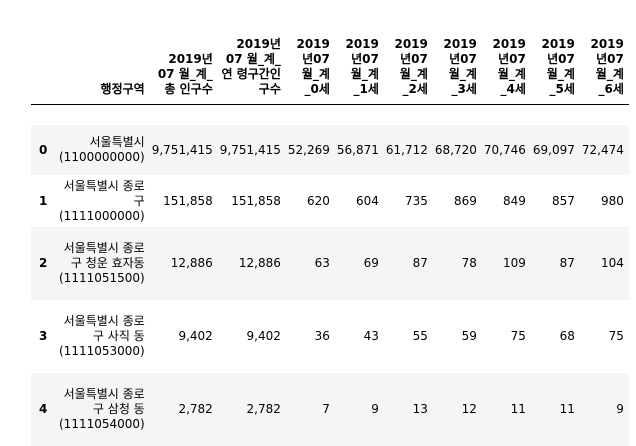 This screenshot has height=446, width=636. I want to click on row-index: 4, so click(43, 409).